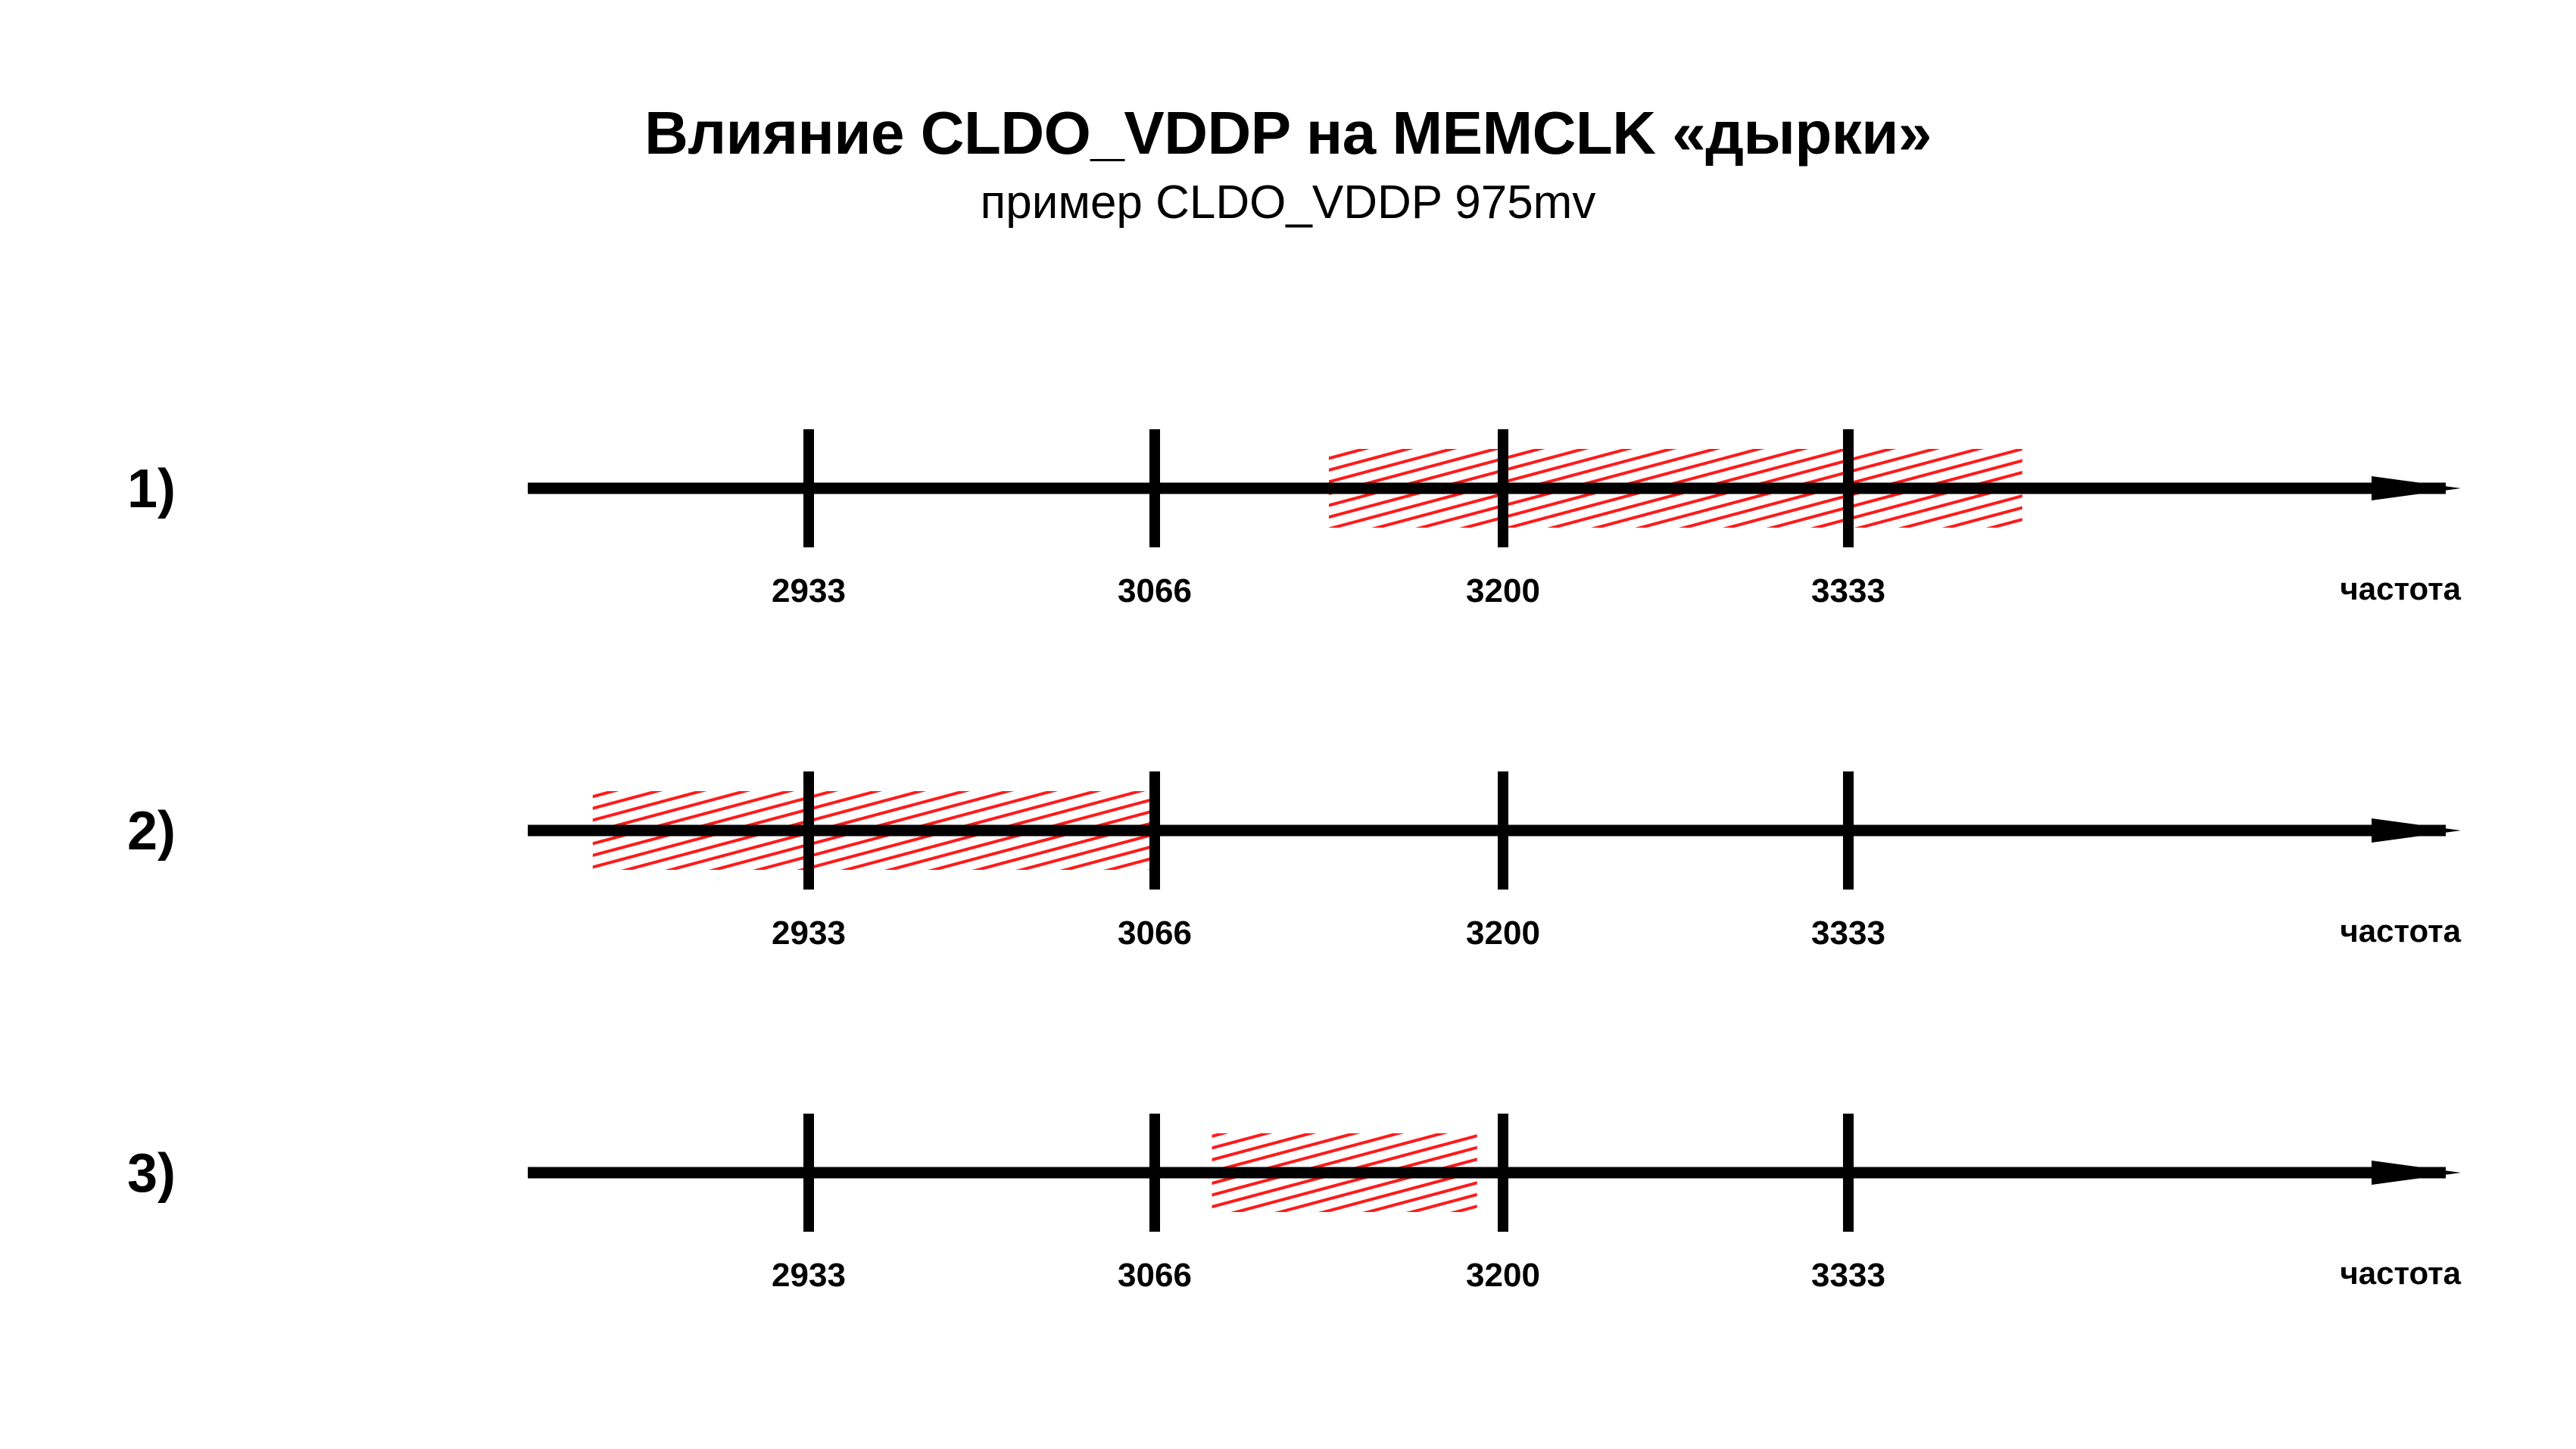 This screenshot has width=2576, height=1449. What do you see at coordinates (1288, 133) in the screenshot?
I see `page-title: Влияние CLDO_VDDP на MEMCLK «дырки»` at bounding box center [1288, 133].